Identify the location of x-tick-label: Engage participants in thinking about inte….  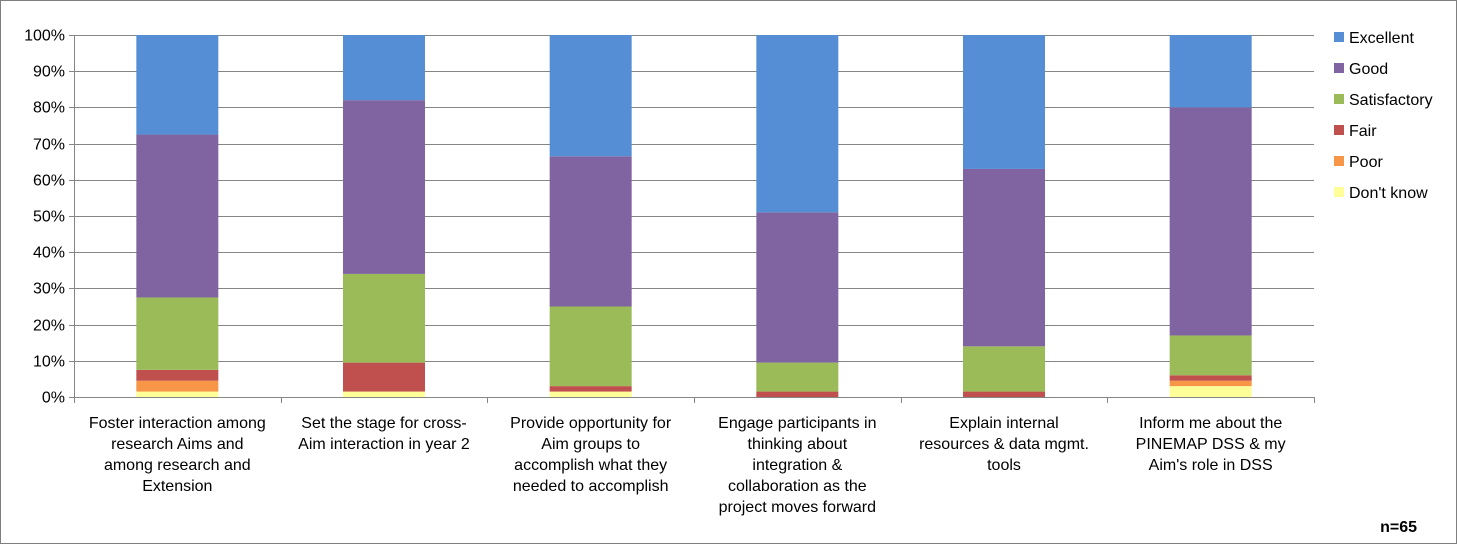
(797, 465).